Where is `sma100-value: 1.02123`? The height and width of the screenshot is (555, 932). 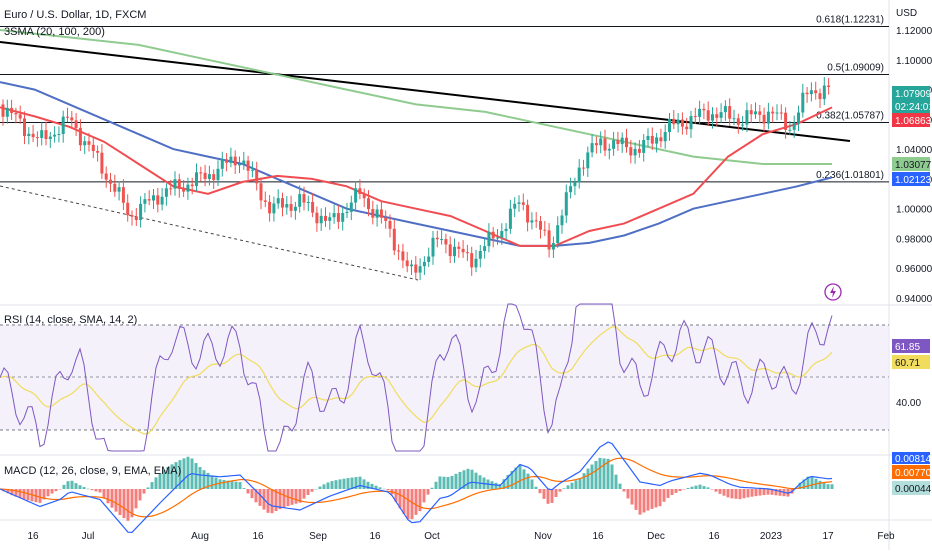
sma100-value: 1.02123 is located at coordinates (913, 180).